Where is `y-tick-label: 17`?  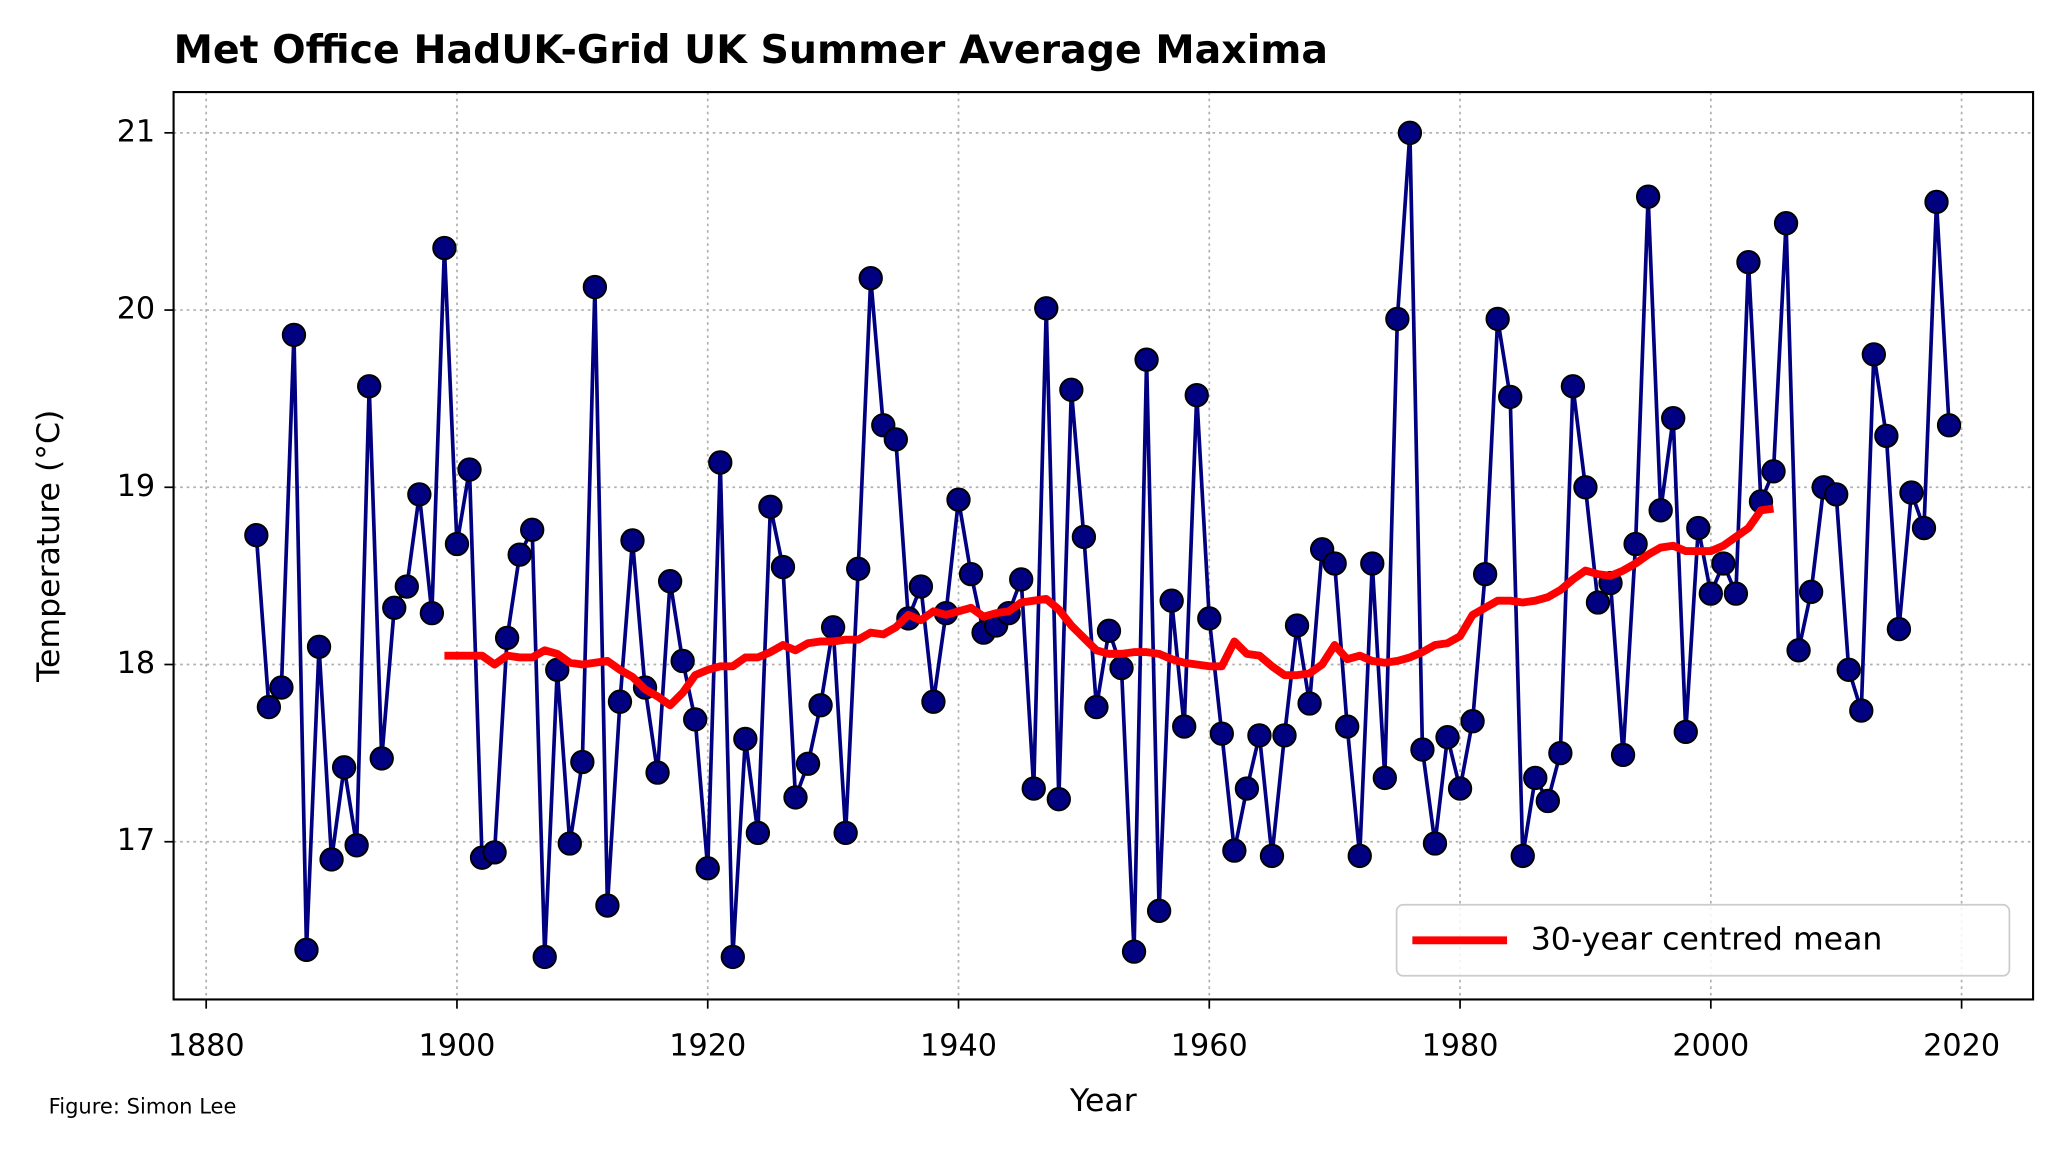
y-tick-label: 17 is located at coordinates (136, 840).